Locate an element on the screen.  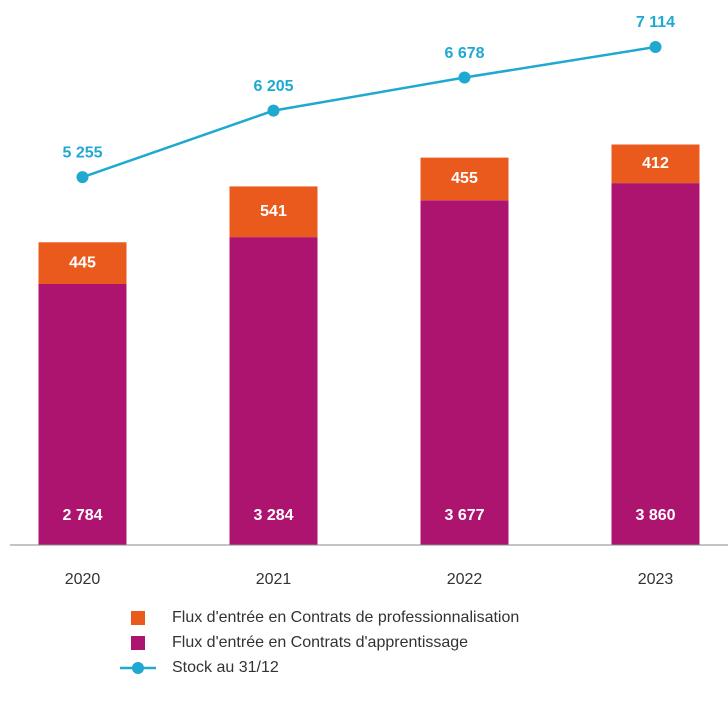
data-label: 445 is located at coordinates (82, 262).